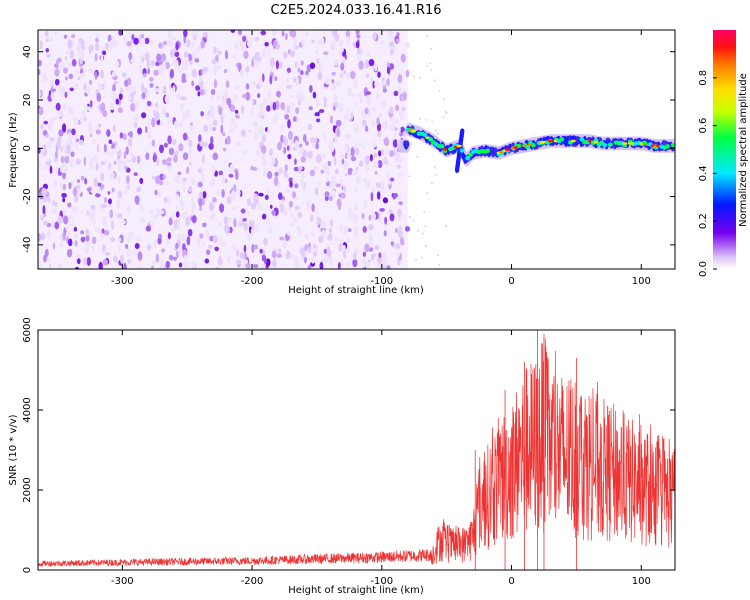 The image size is (750, 600). Describe the element at coordinates (641, 281) in the screenshot. I see `x-tick-label: 100` at that location.